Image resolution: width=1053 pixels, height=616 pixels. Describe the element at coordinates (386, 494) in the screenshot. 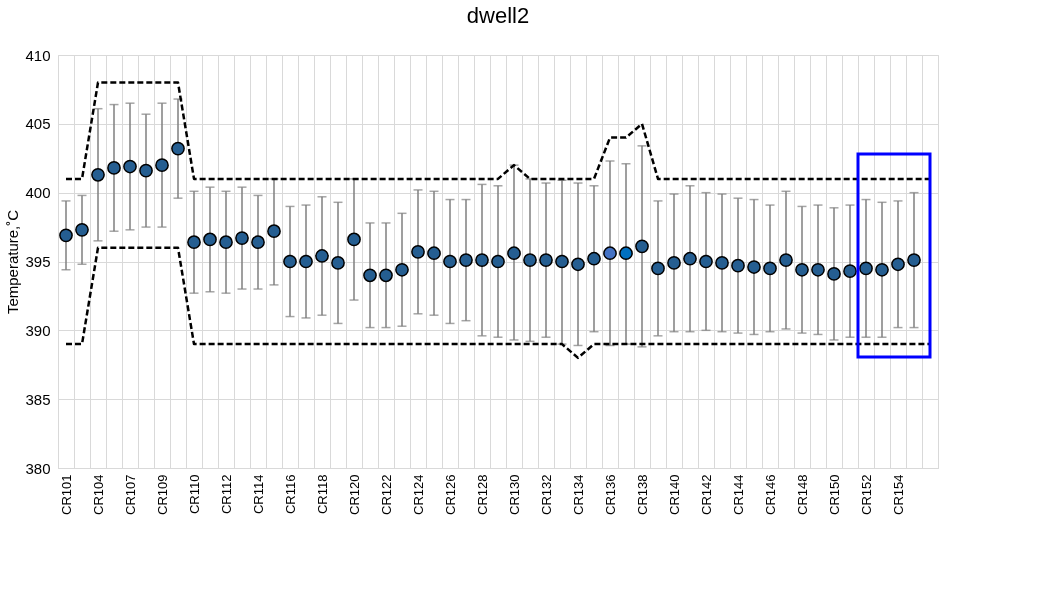

I see `x-tick-label: CR122` at that location.